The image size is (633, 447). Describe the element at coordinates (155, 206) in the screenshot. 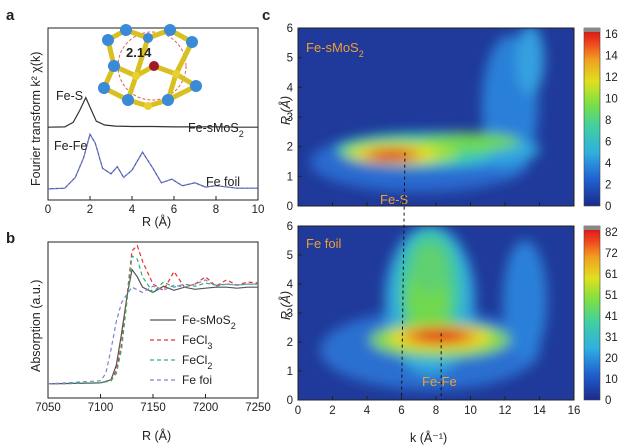

I see `panel-a-ticks: 0 2 4 6 8 10` at that location.